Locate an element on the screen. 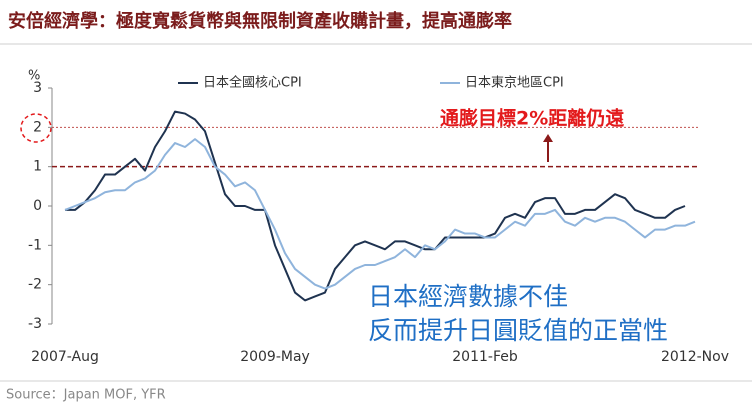 This screenshot has width=752, height=404. annotation: 反而提升日圓貶值的正當性 is located at coordinates (518, 330).